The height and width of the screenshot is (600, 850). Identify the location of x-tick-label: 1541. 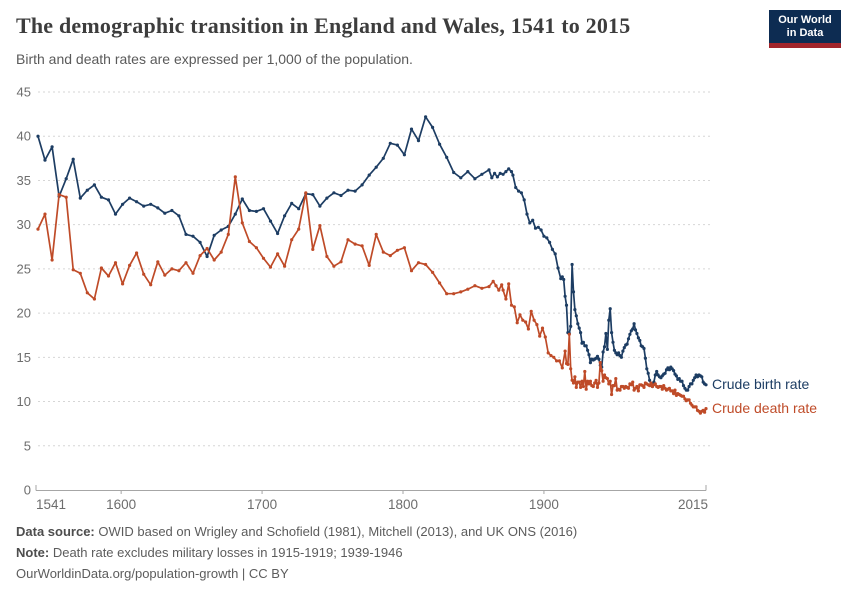
(51, 504).